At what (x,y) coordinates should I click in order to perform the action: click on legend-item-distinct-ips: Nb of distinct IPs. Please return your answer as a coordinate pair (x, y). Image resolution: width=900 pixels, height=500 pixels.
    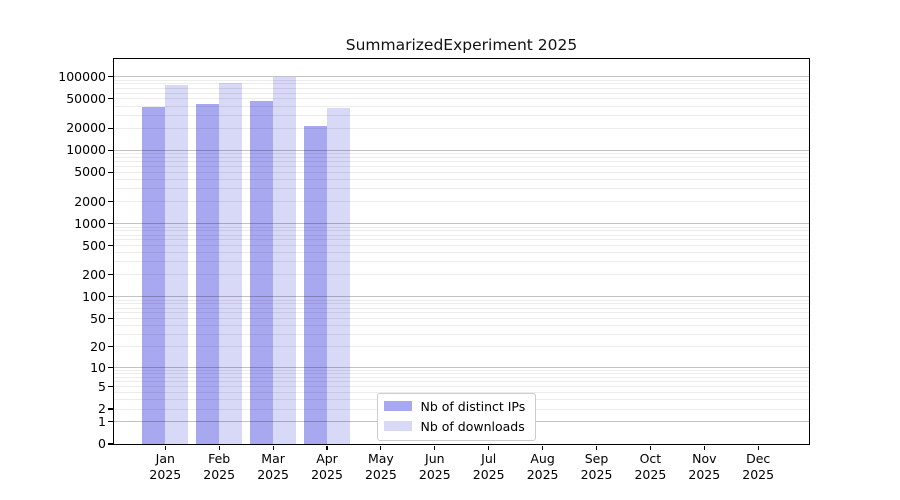
    Looking at the image, I should click on (454, 406).